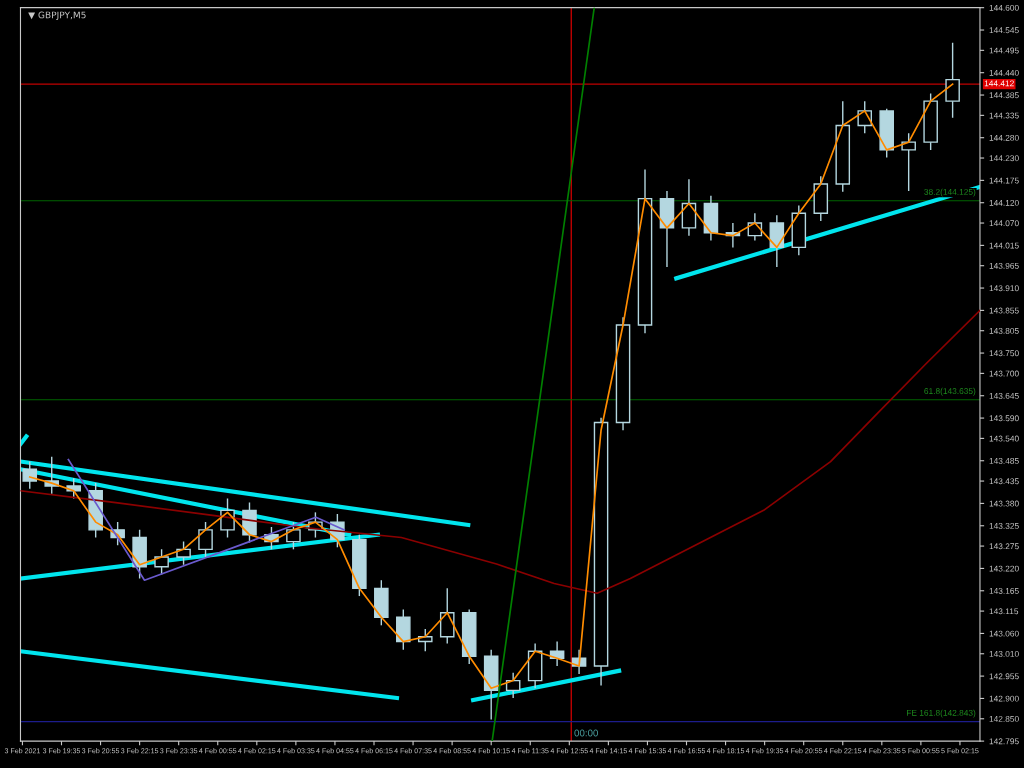 This screenshot has width=1024, height=768. Describe the element at coordinates (586, 733) in the screenshot. I see `annotation: 00:00` at that location.